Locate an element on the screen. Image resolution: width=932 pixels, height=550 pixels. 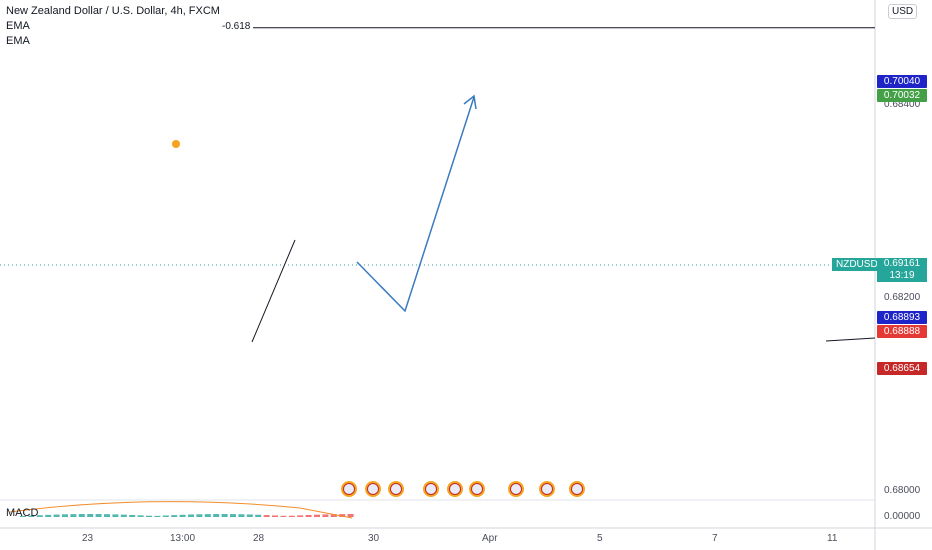
ema-indicator-2: EMA is located at coordinates (18, 41).